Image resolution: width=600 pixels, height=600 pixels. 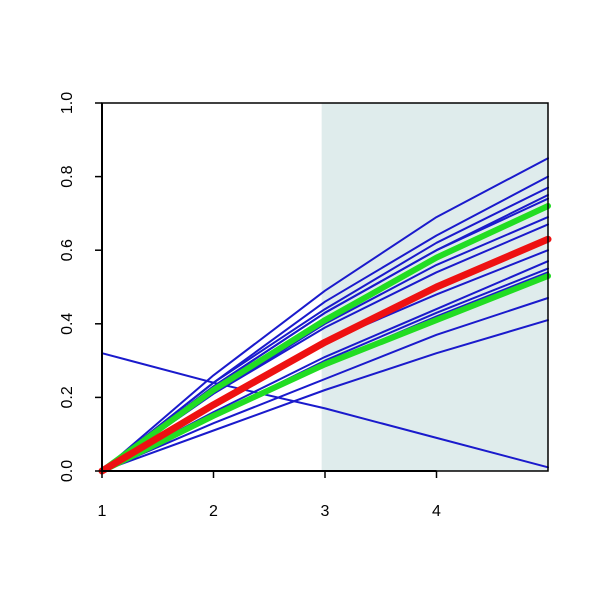 What do you see at coordinates (67, 103) in the screenshot?
I see `y-tick-label: 1.0` at bounding box center [67, 103].